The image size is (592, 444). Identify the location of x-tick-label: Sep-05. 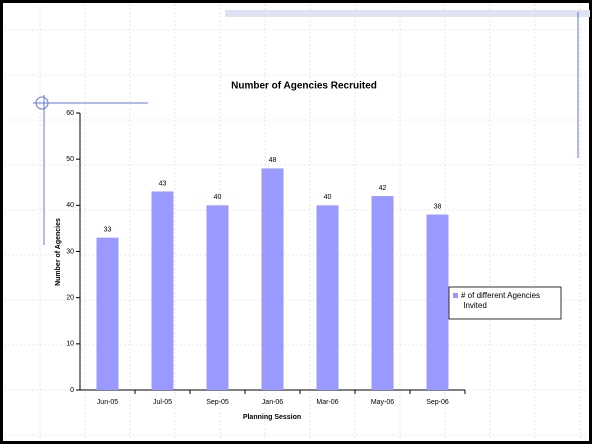
(217, 402).